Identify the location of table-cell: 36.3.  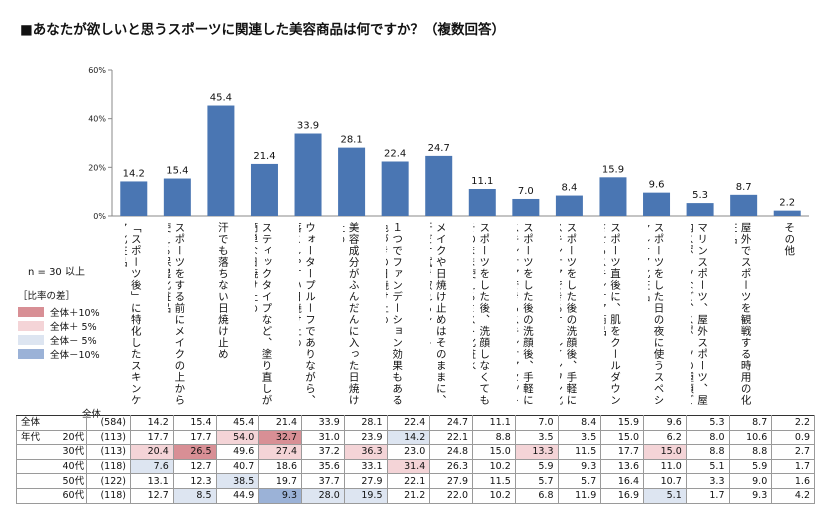
(365, 452).